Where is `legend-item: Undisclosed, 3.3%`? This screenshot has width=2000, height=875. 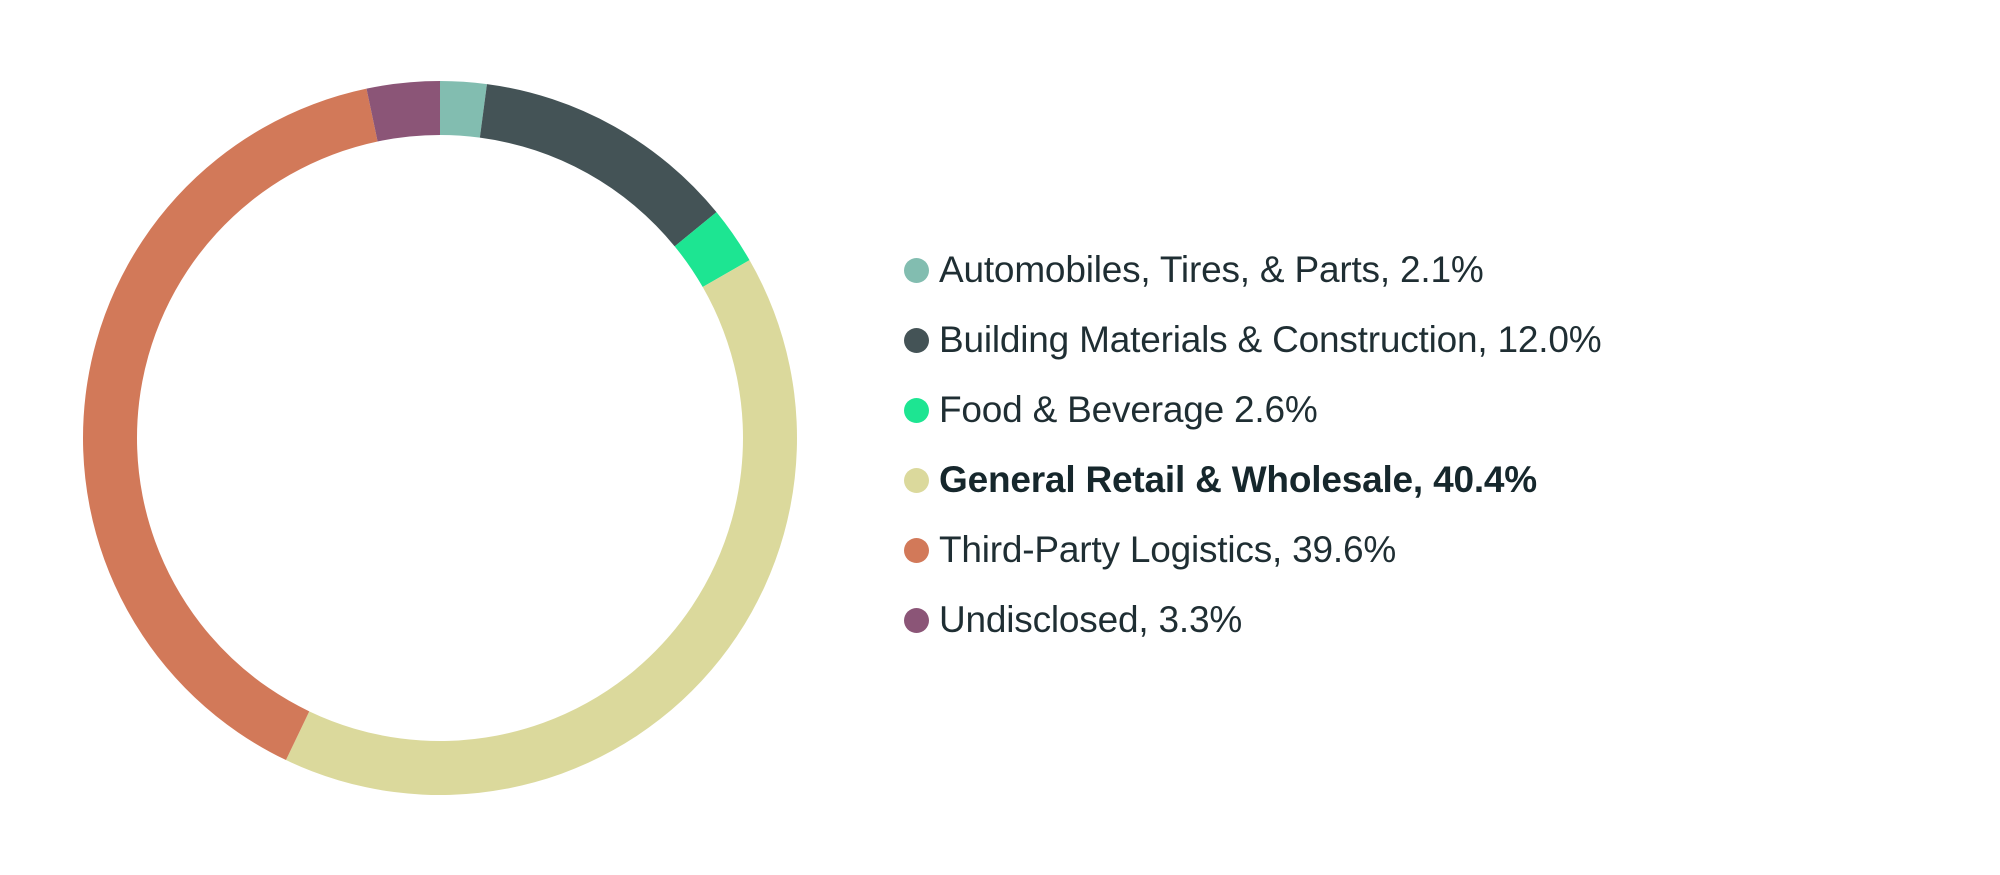 legend-item: Undisclosed, 3.3% is located at coordinates (1252, 620).